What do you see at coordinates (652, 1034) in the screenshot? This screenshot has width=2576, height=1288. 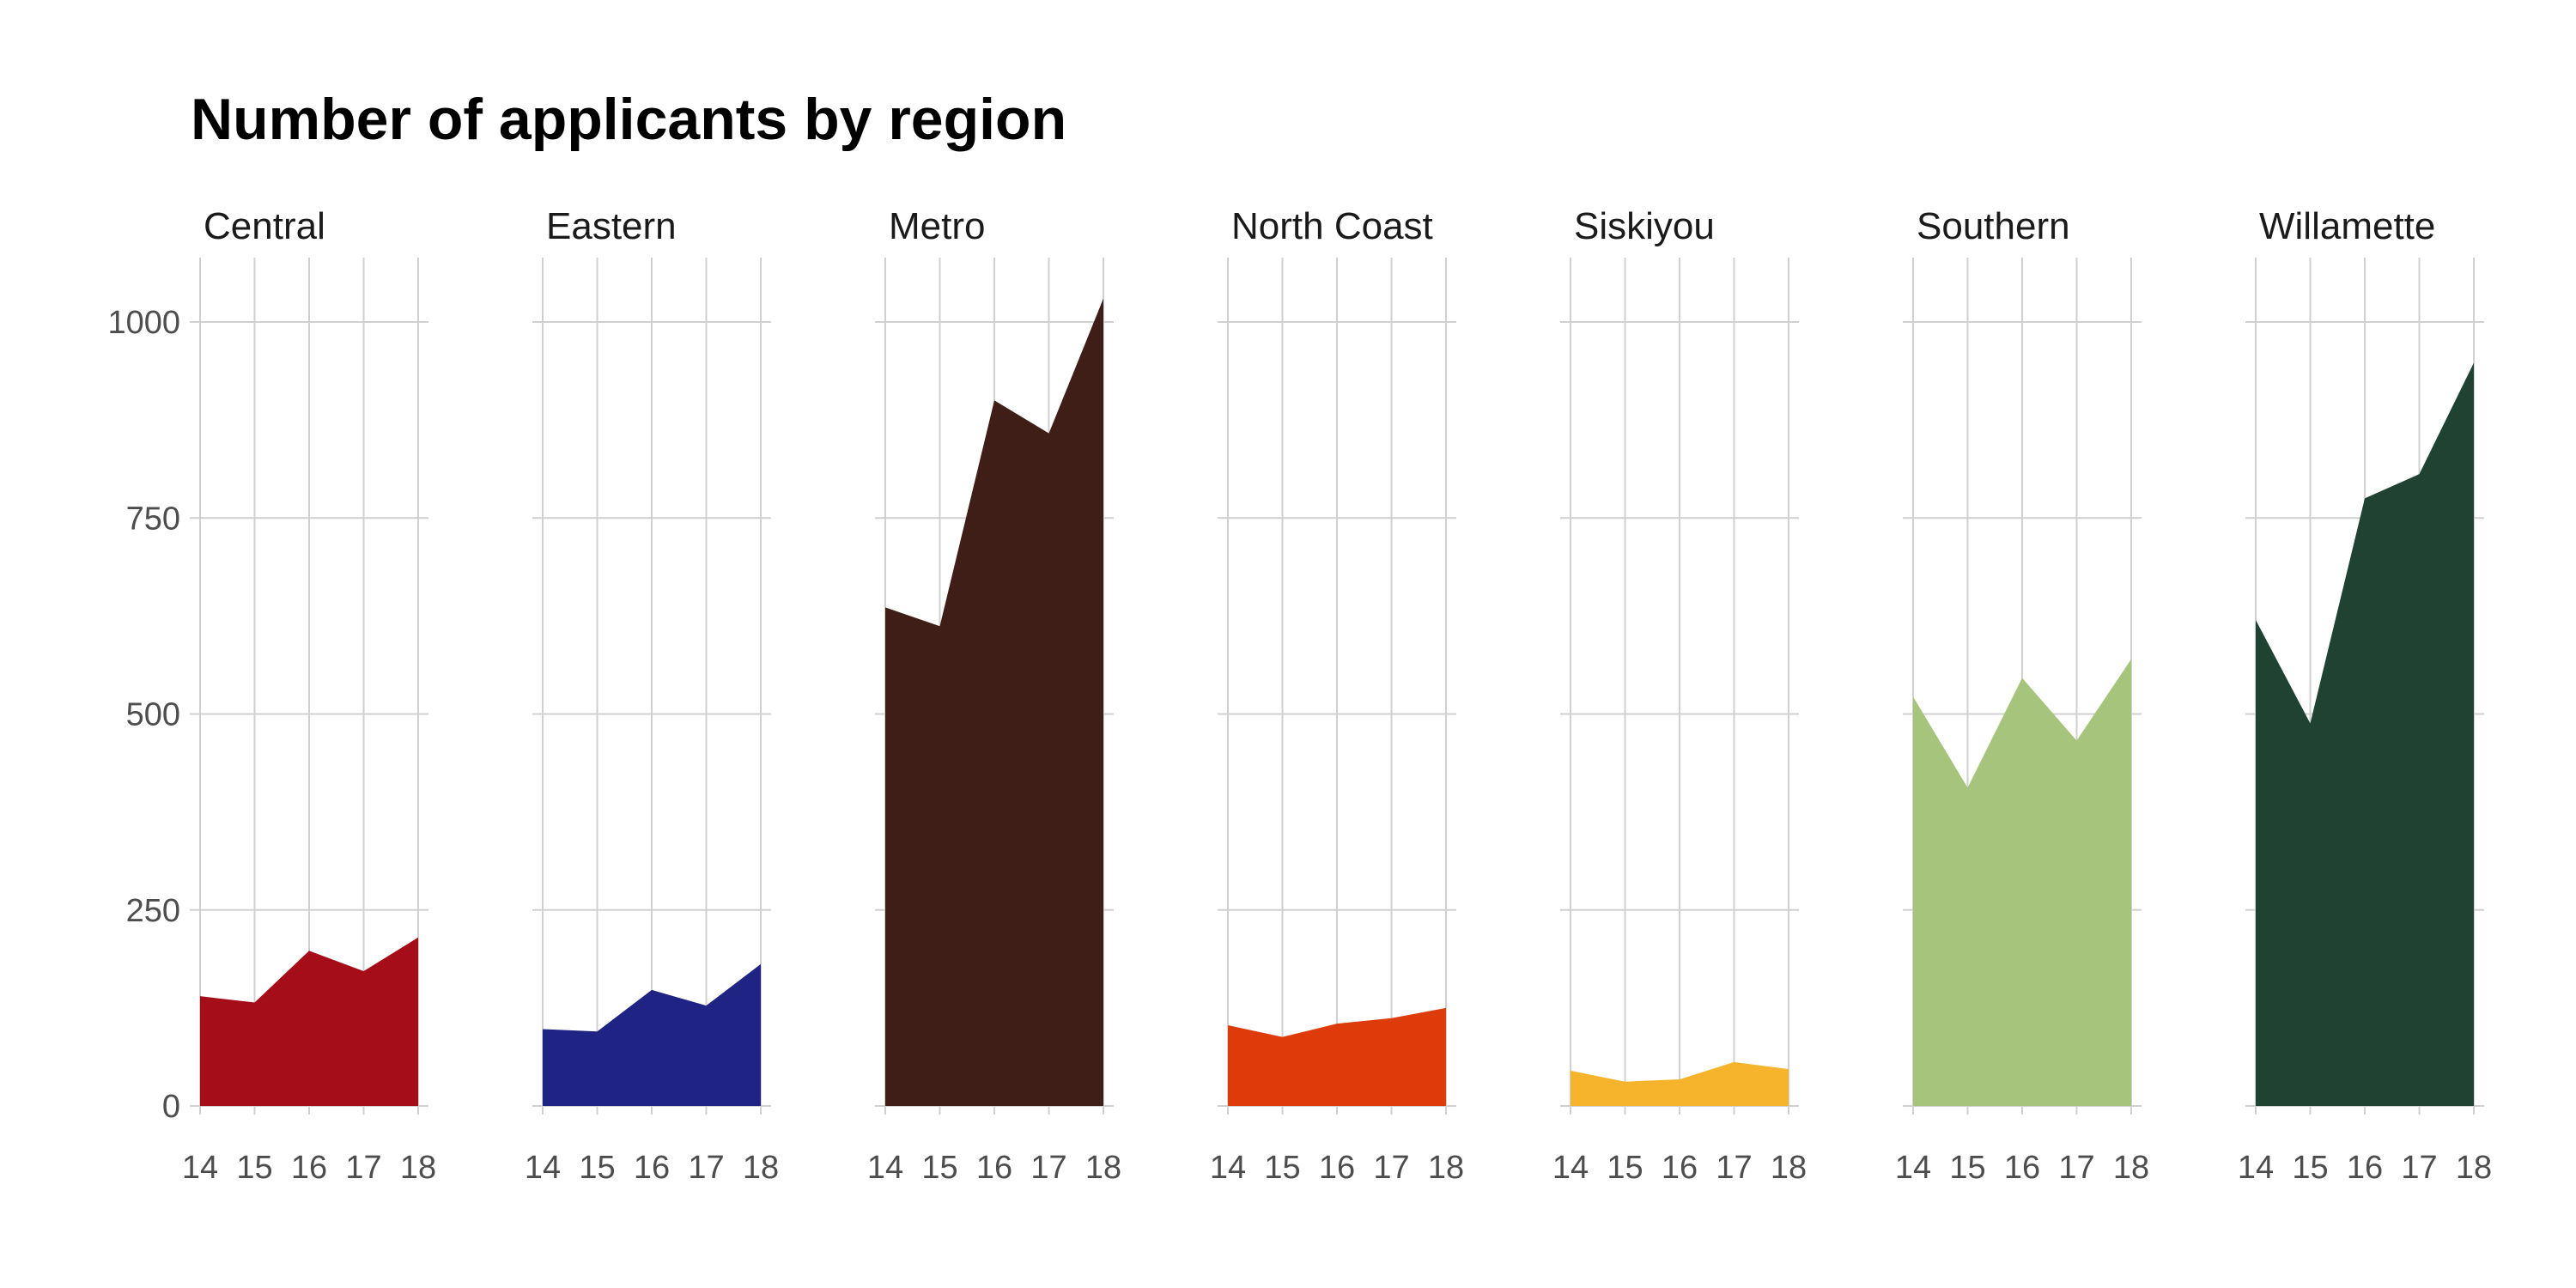 I see `area-eastern` at bounding box center [652, 1034].